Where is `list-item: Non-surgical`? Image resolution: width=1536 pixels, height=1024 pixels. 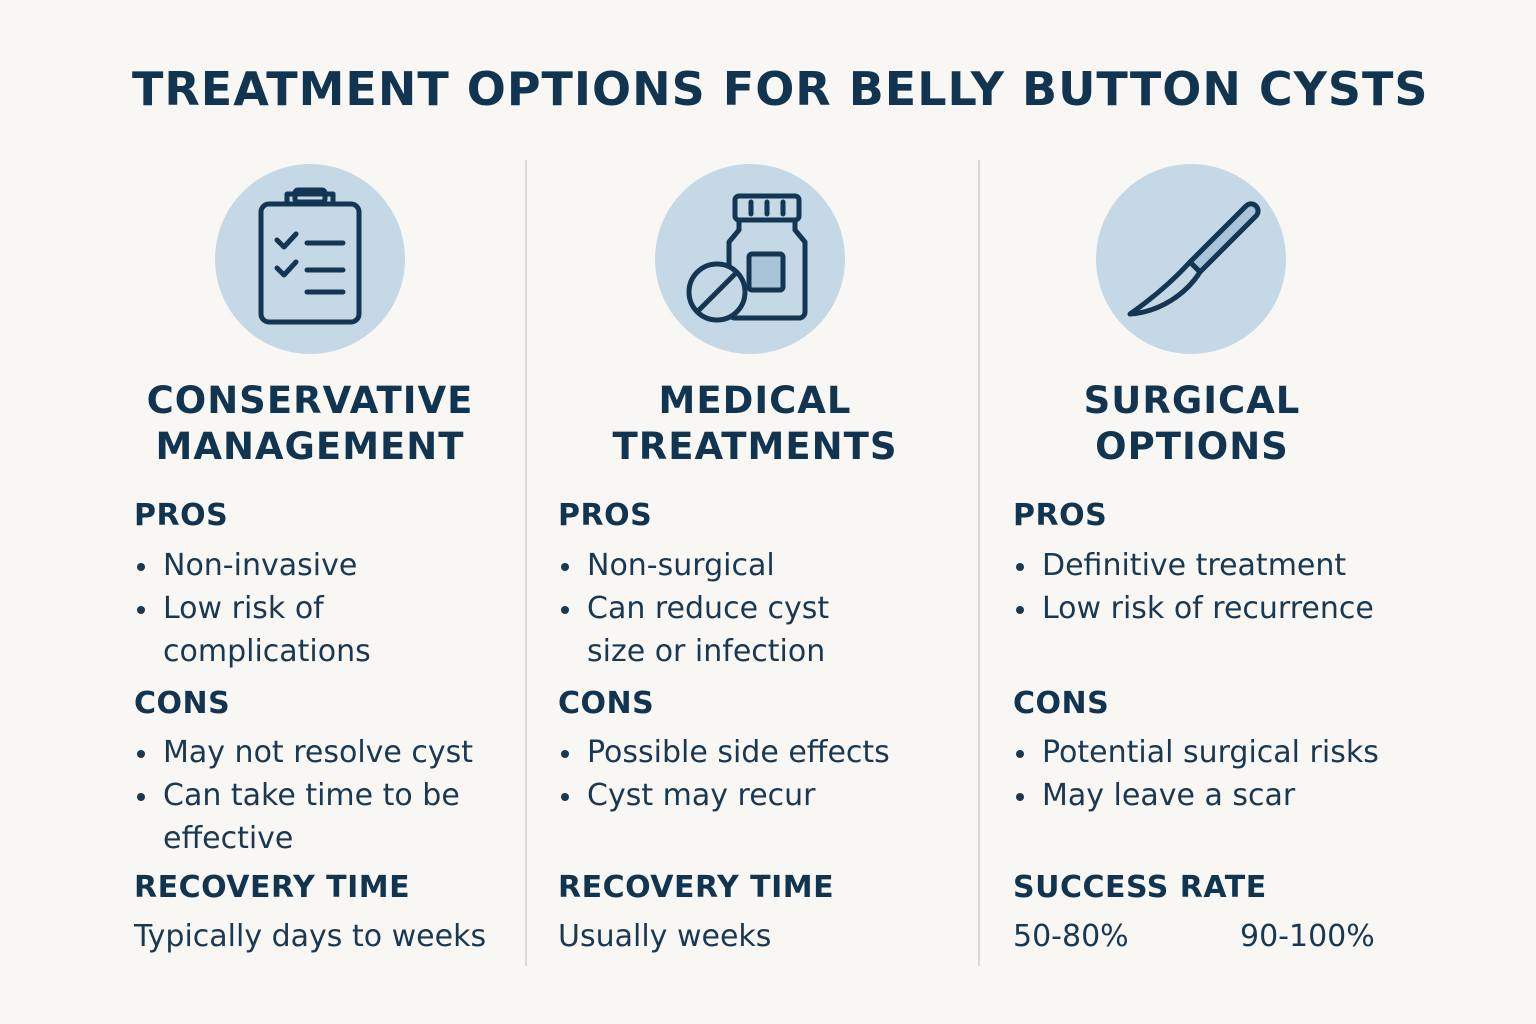 list-item: Non-surgical is located at coordinates (717, 565).